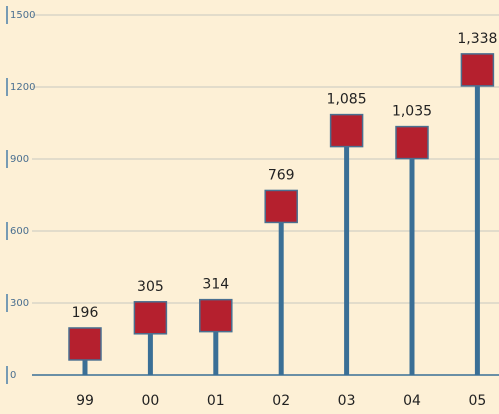 This screenshot has width=499, height=414. I want to click on value-label: 769, so click(281, 175).